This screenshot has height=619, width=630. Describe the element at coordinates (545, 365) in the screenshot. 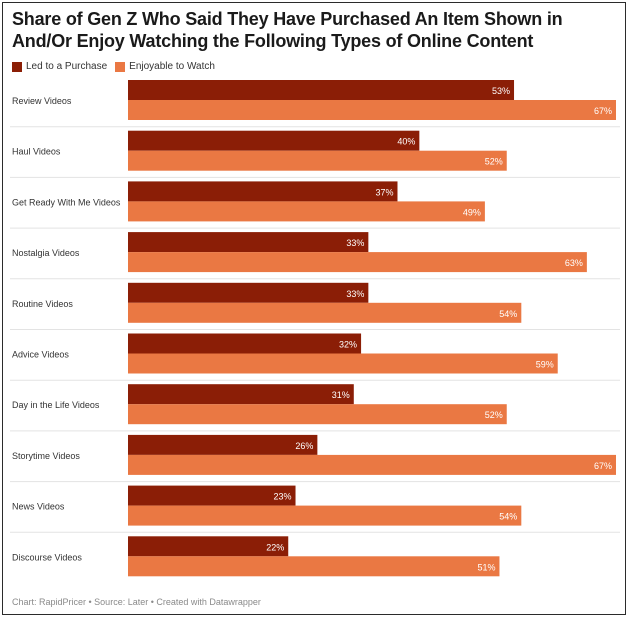

I see `data-label: 59%` at that location.